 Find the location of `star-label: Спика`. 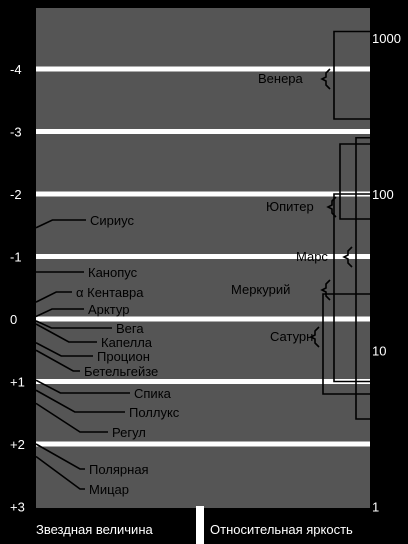

star-label: Спика is located at coordinates (153, 393).